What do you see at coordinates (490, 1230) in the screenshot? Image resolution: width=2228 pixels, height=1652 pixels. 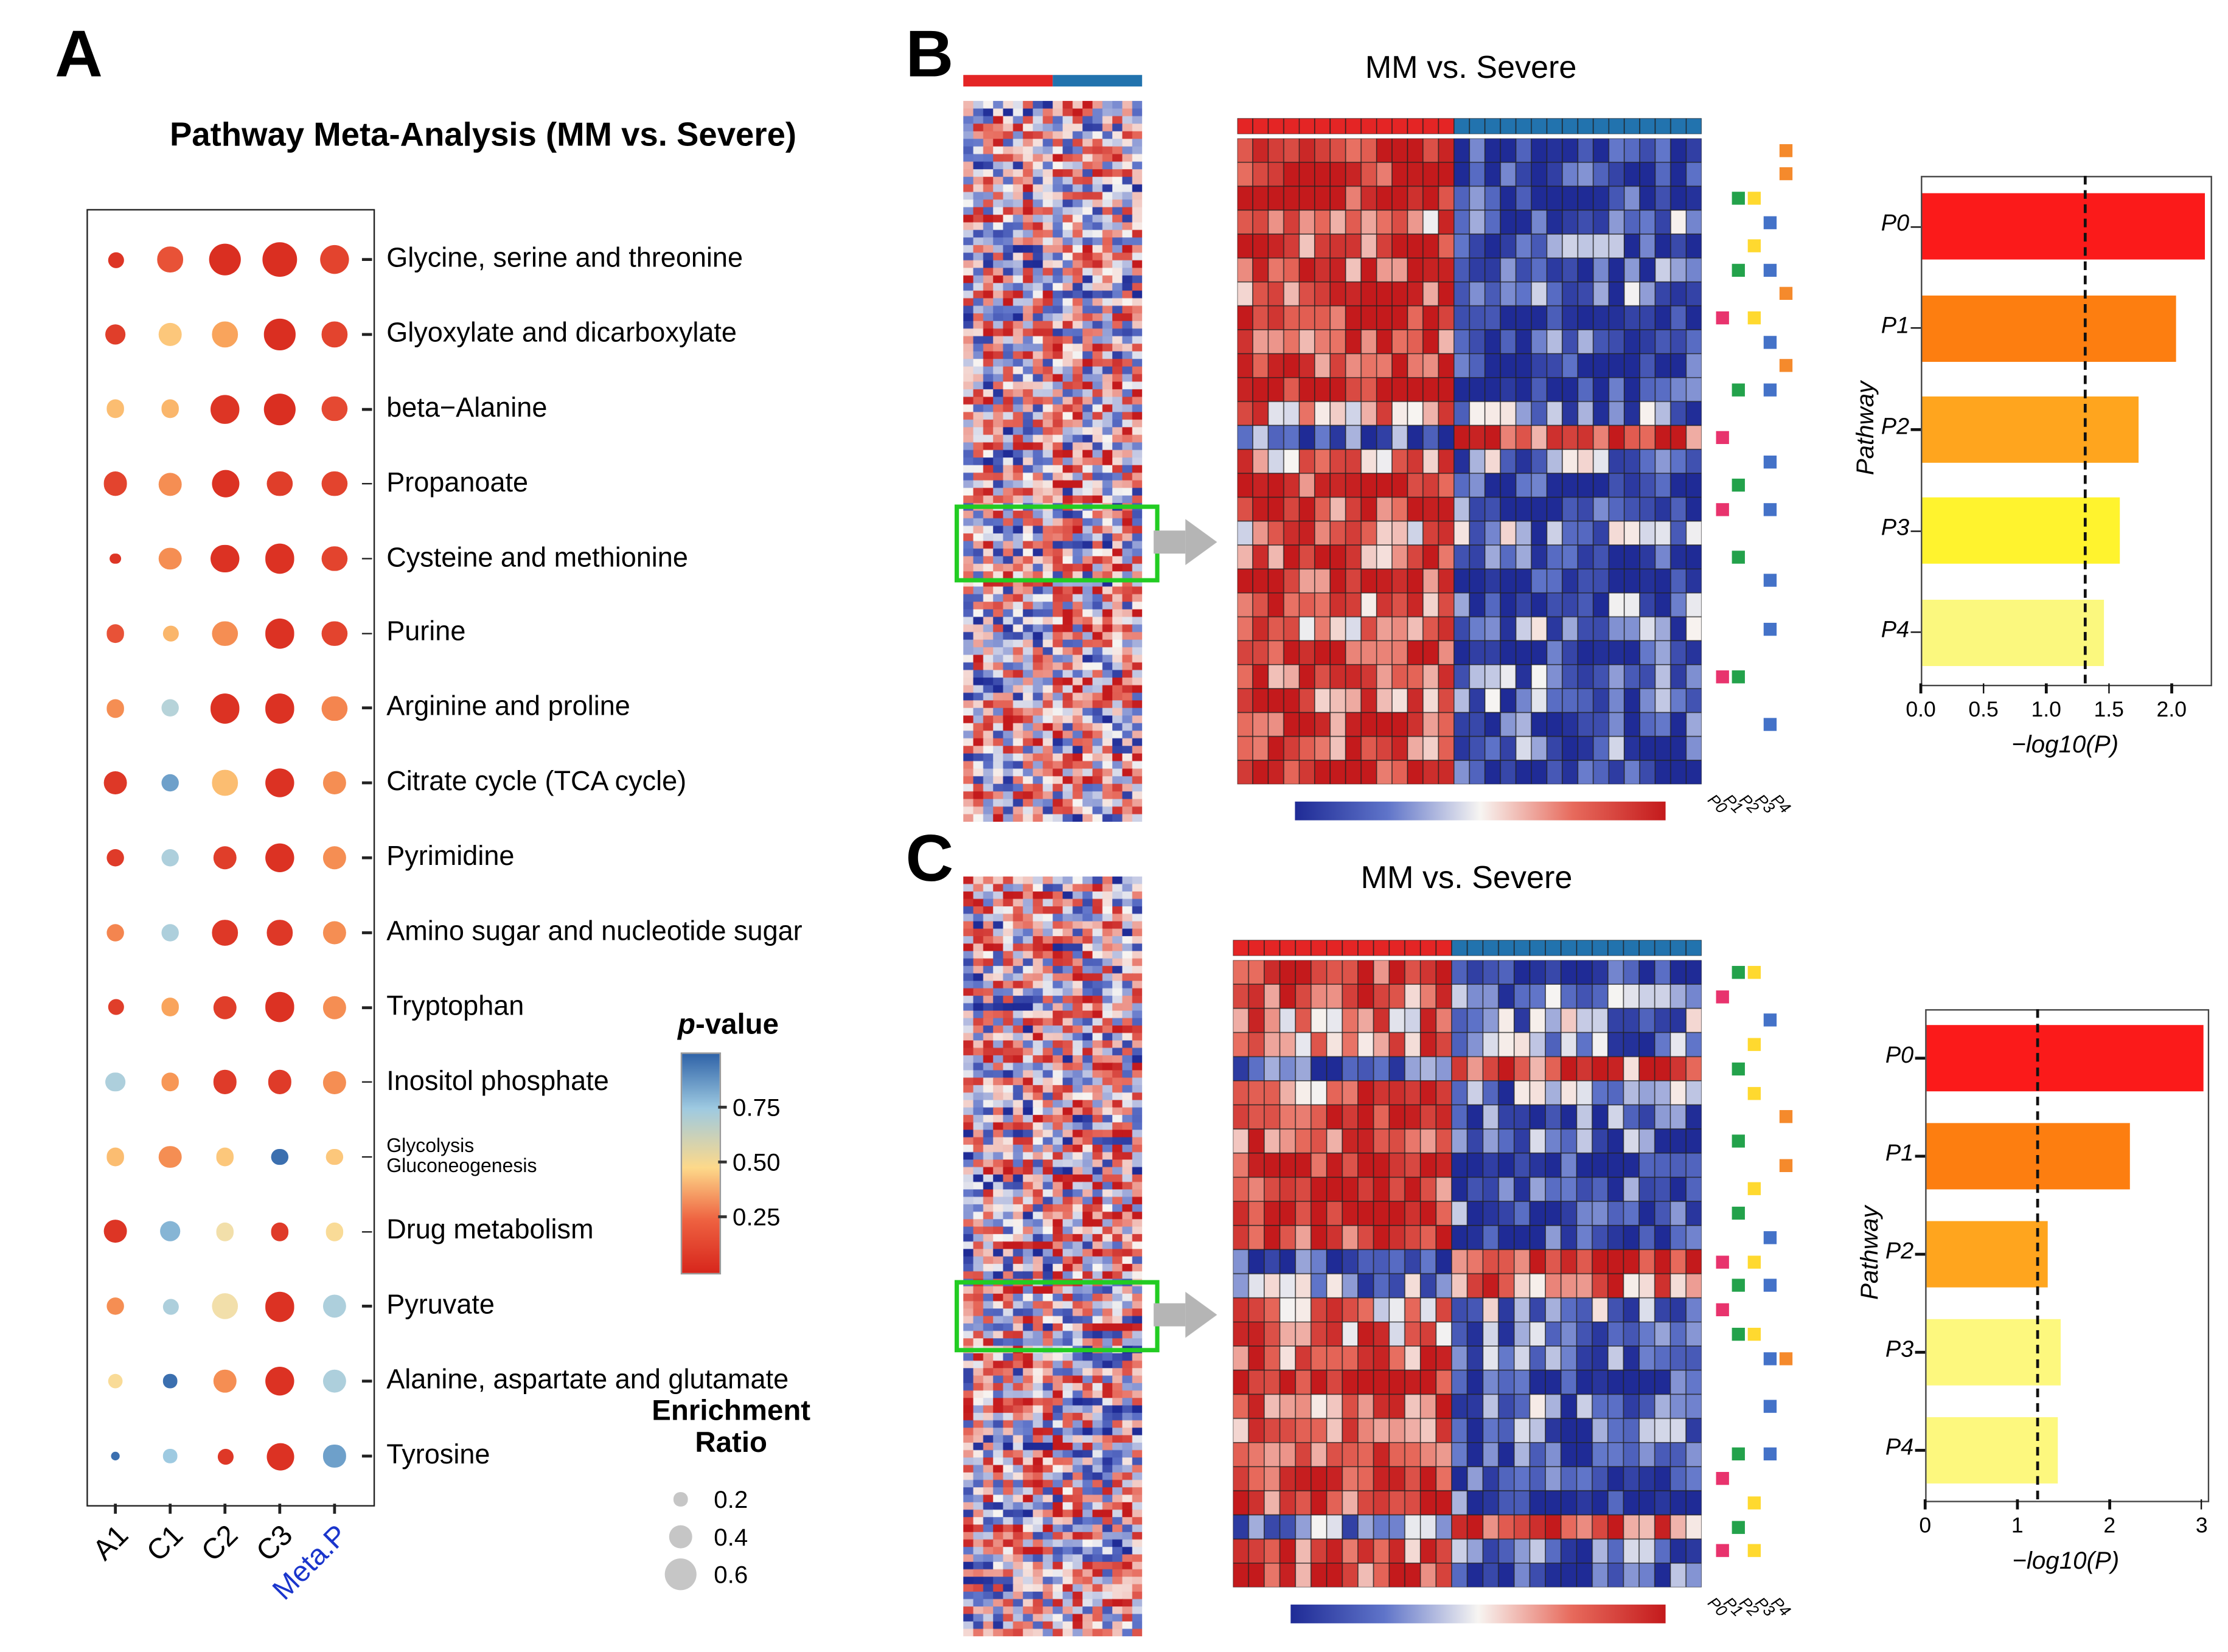 I see `pathway-label: Drug metabolism` at bounding box center [490, 1230].